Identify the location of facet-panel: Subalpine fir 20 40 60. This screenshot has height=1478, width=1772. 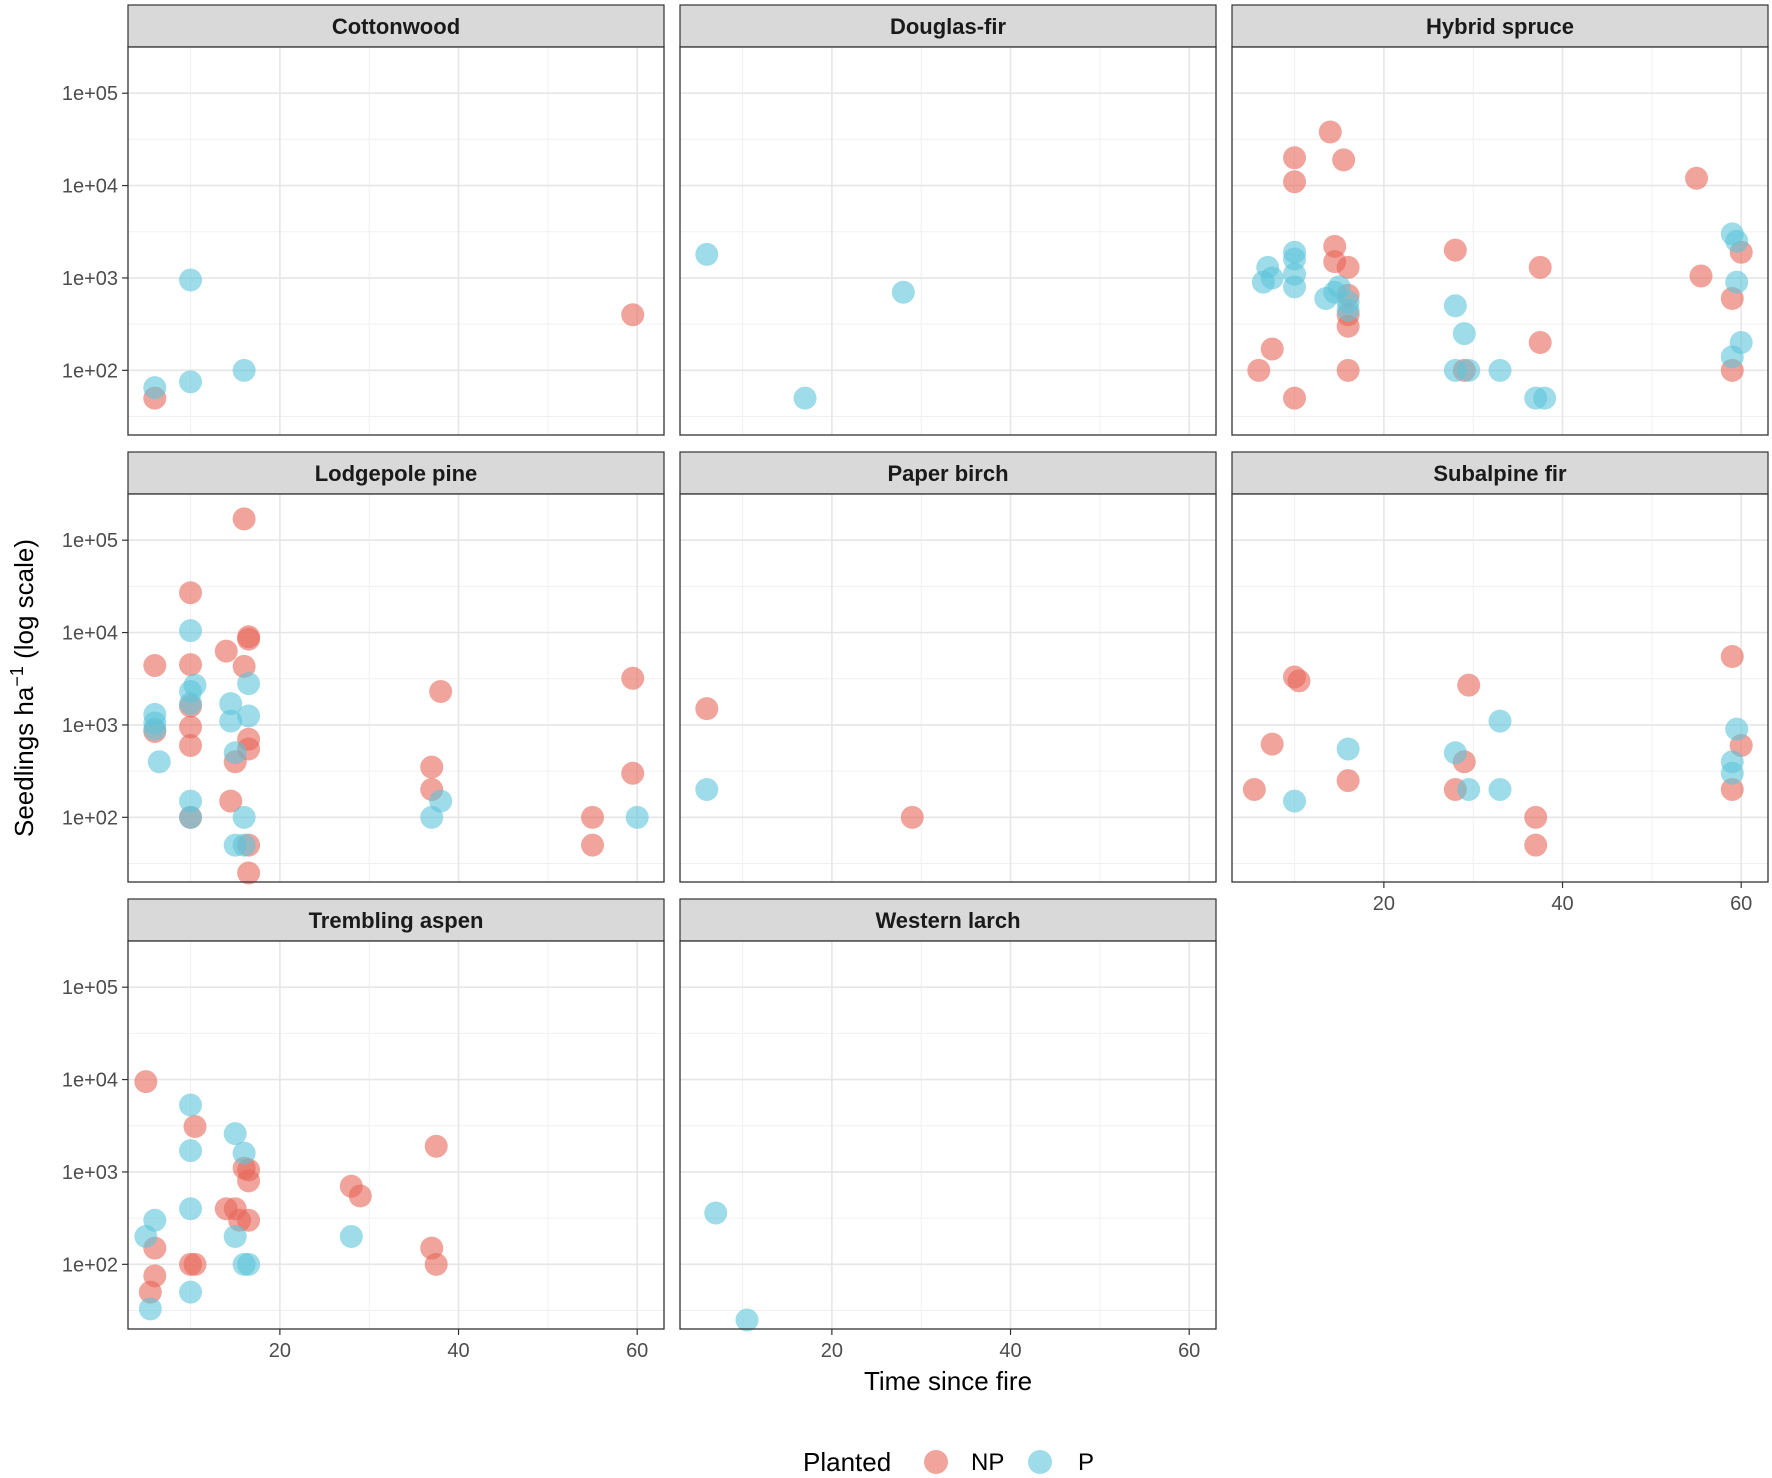
(1500, 683).